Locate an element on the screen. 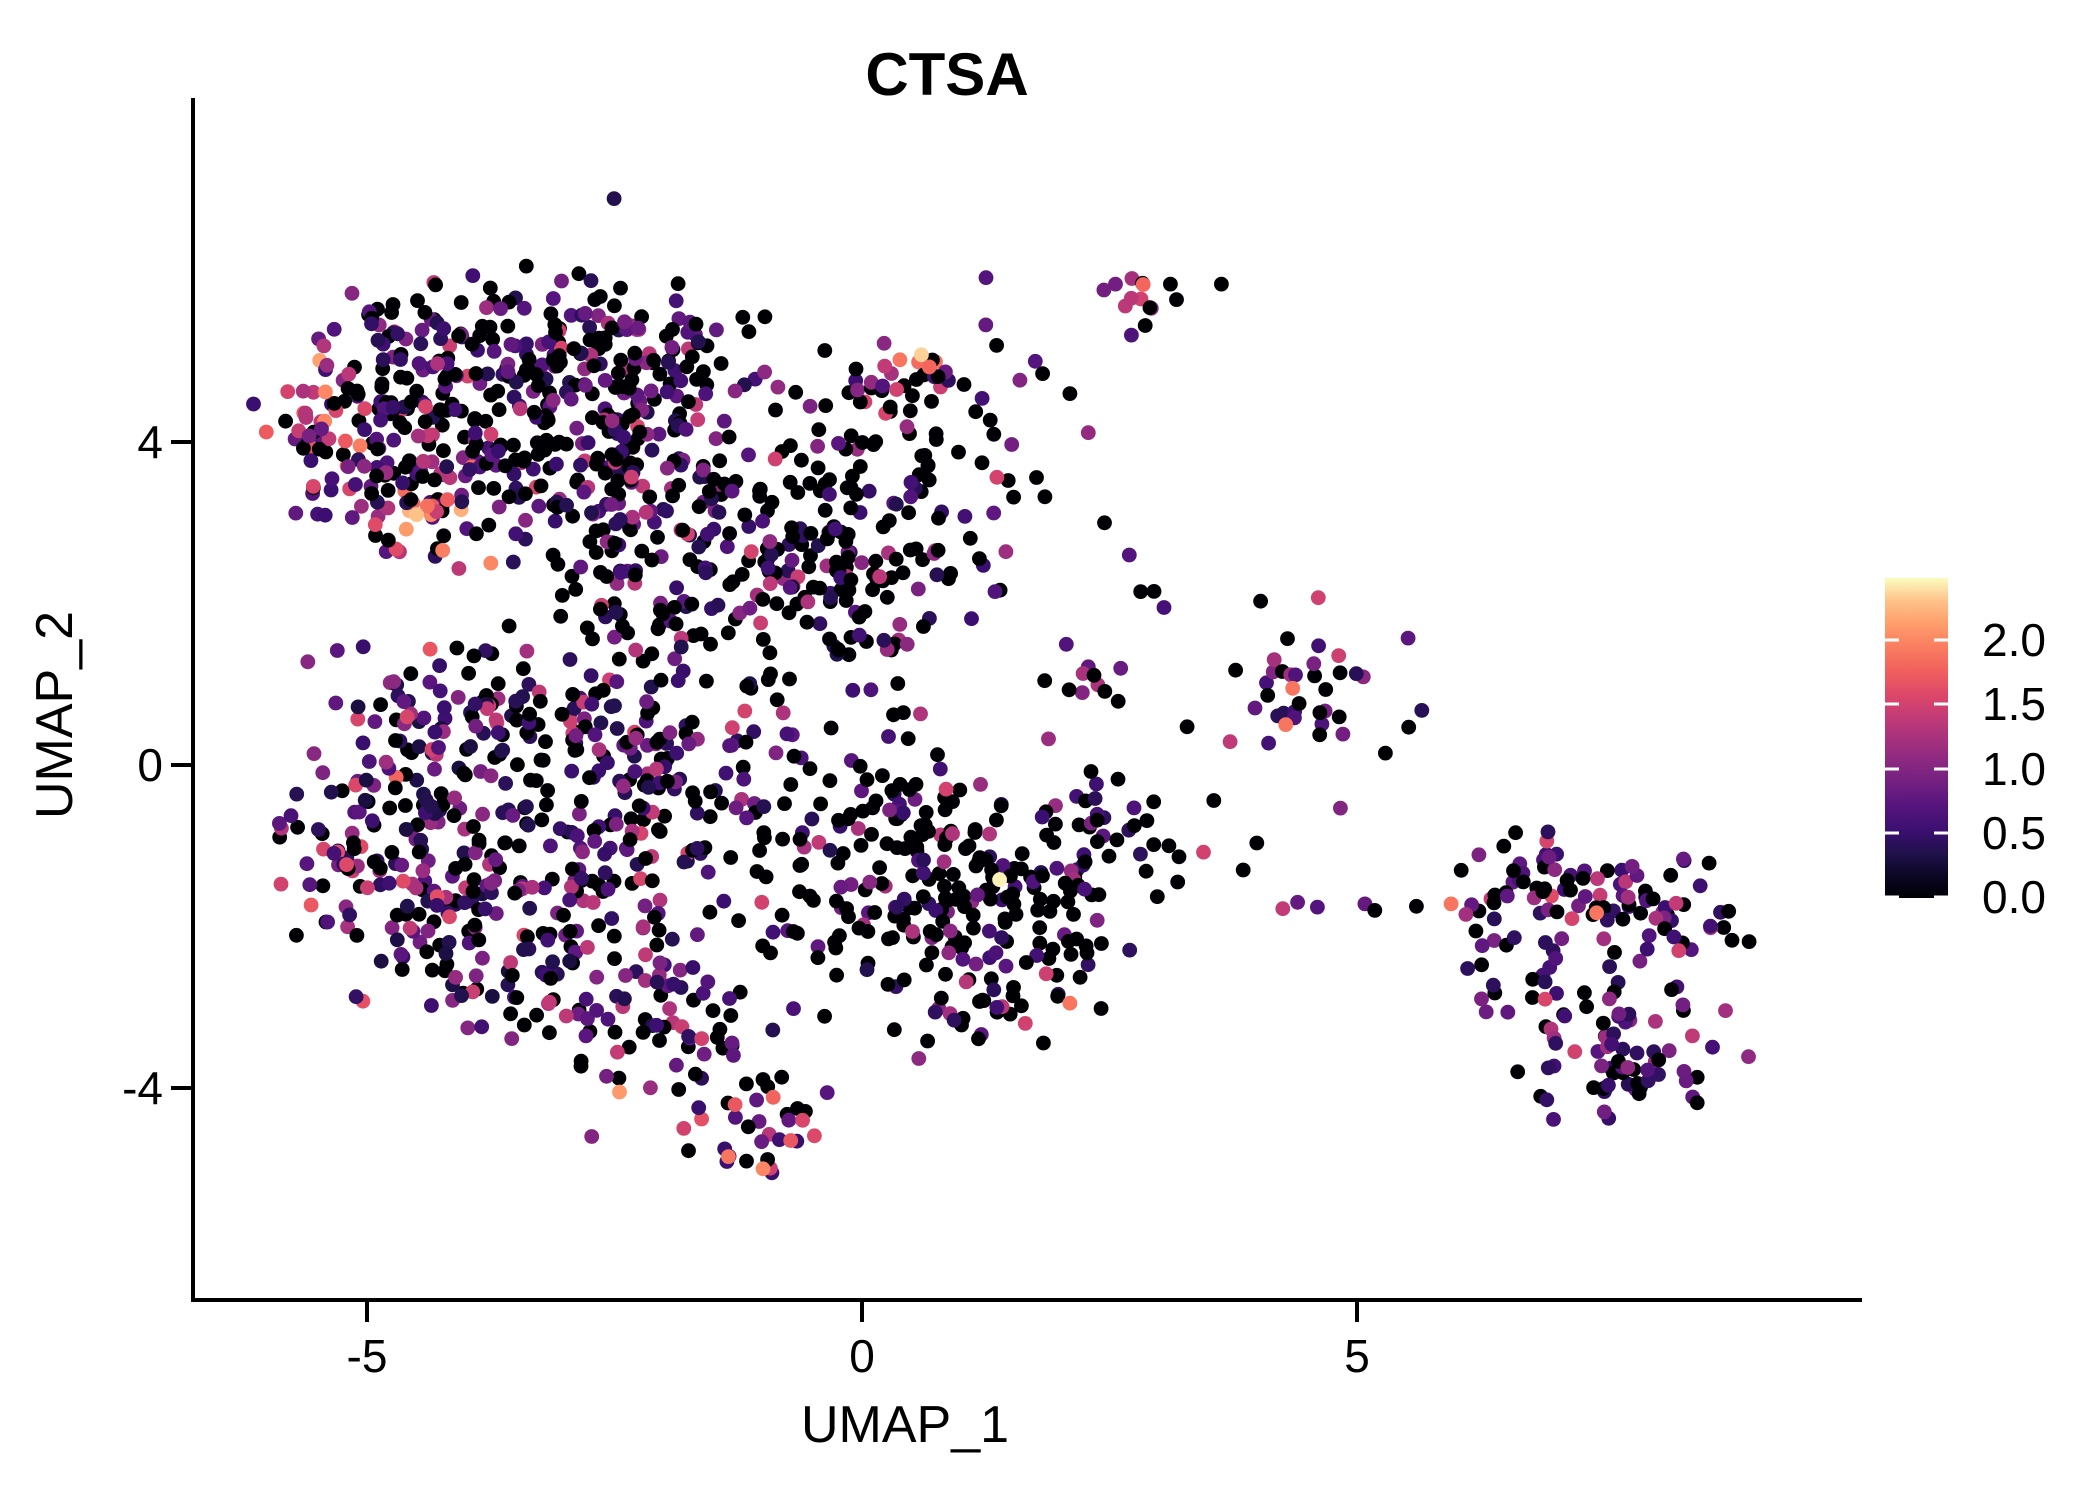  colorbar-legend: 2.0 1.5 1.0 0.5 0.0 is located at coordinates (1965, 750).